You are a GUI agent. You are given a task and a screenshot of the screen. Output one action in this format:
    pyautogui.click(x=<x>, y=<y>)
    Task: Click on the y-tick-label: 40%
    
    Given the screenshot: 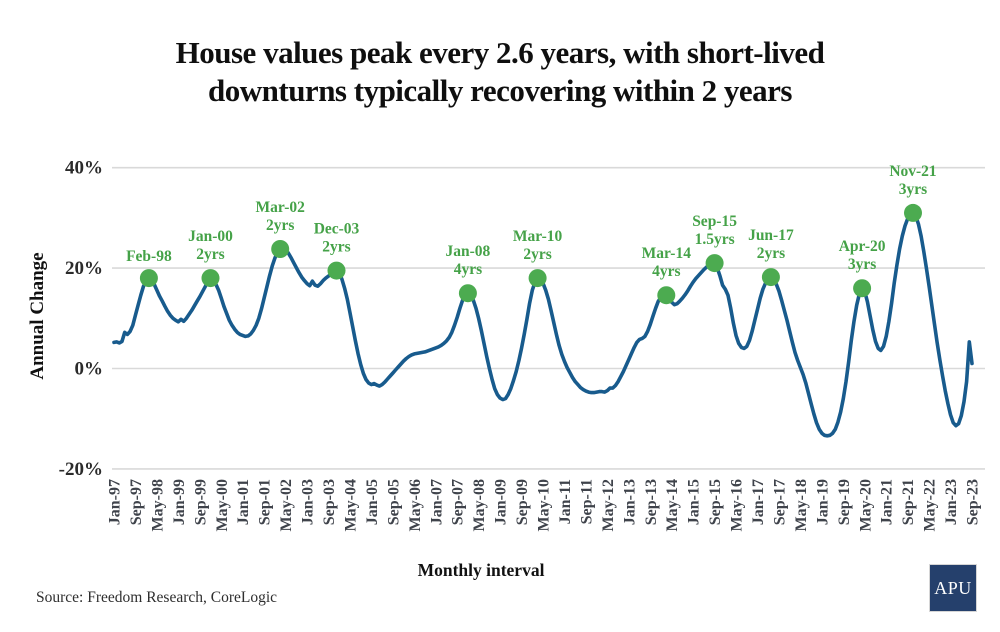 What is the action you would take?
    pyautogui.click(x=84, y=168)
    